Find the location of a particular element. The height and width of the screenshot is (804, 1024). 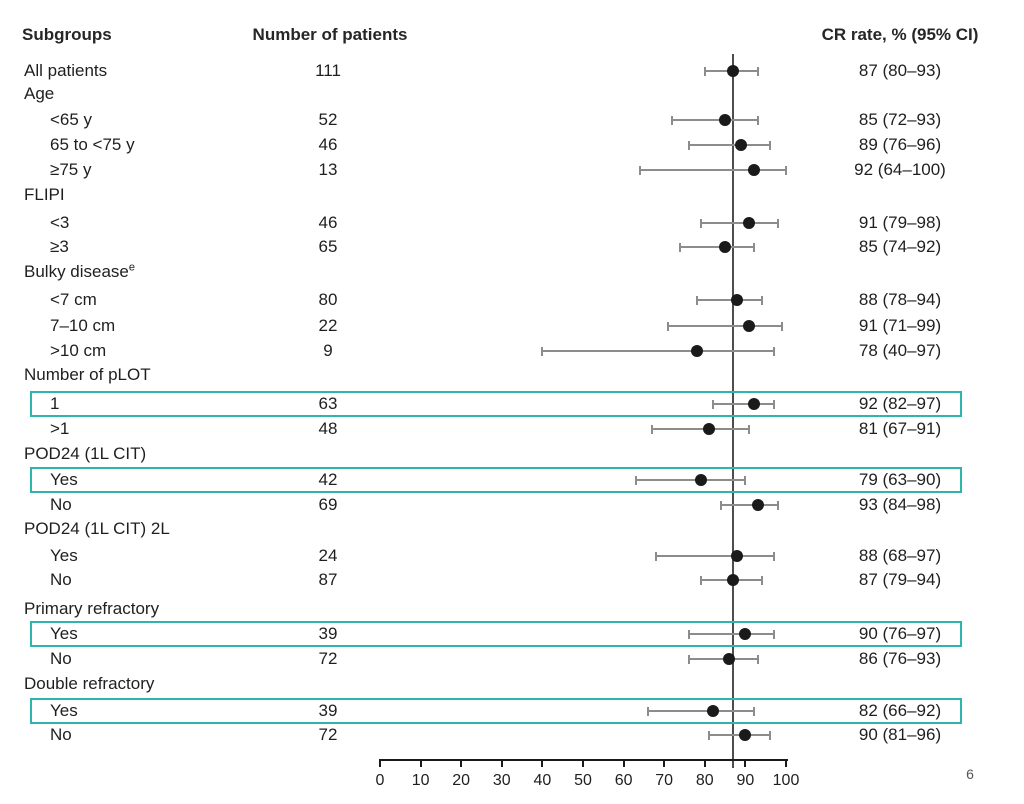

subgroup-label: Bulky diseasee is located at coordinates (80, 271).